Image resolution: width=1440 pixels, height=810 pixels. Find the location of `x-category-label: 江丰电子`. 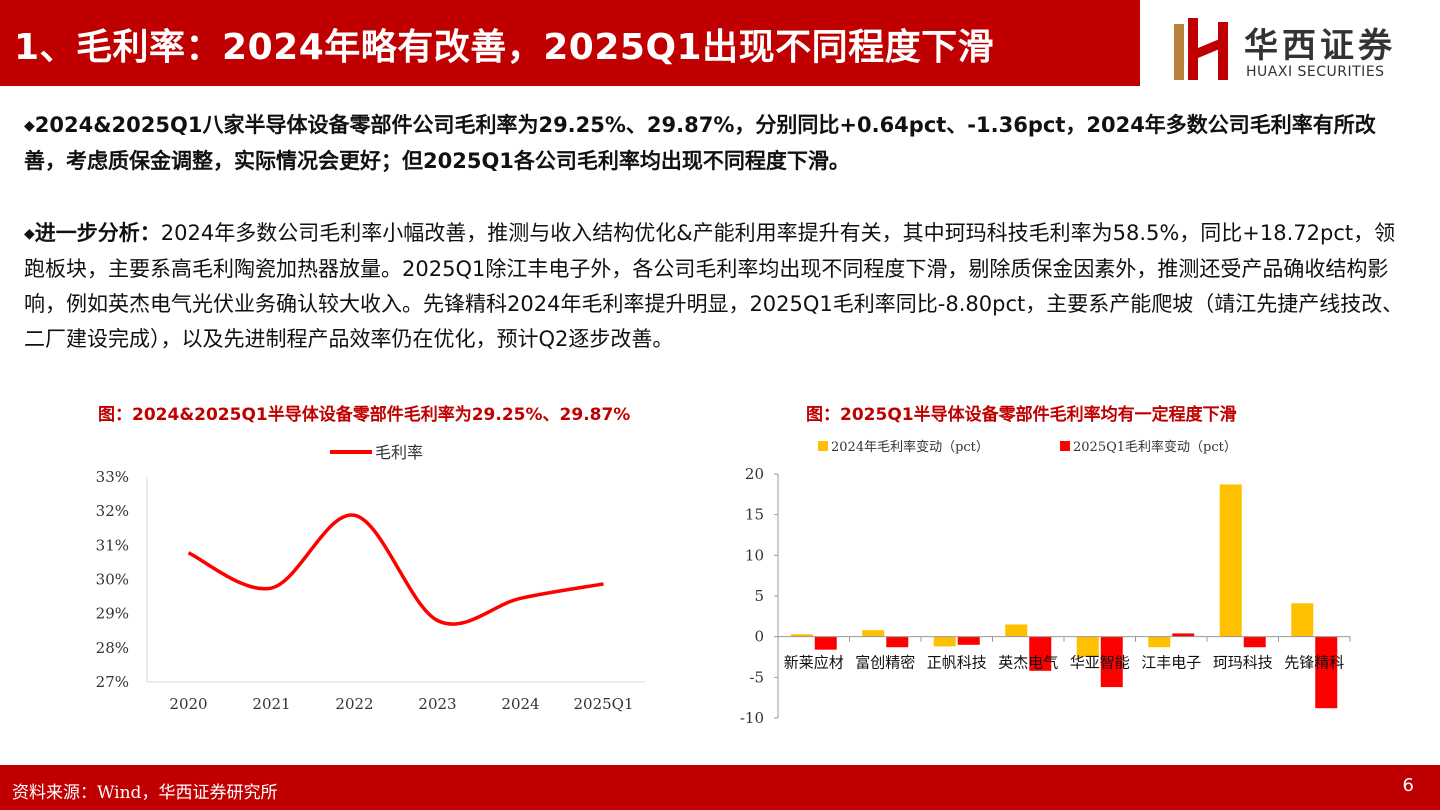

x-category-label: 江丰电子 is located at coordinates (1171, 663).